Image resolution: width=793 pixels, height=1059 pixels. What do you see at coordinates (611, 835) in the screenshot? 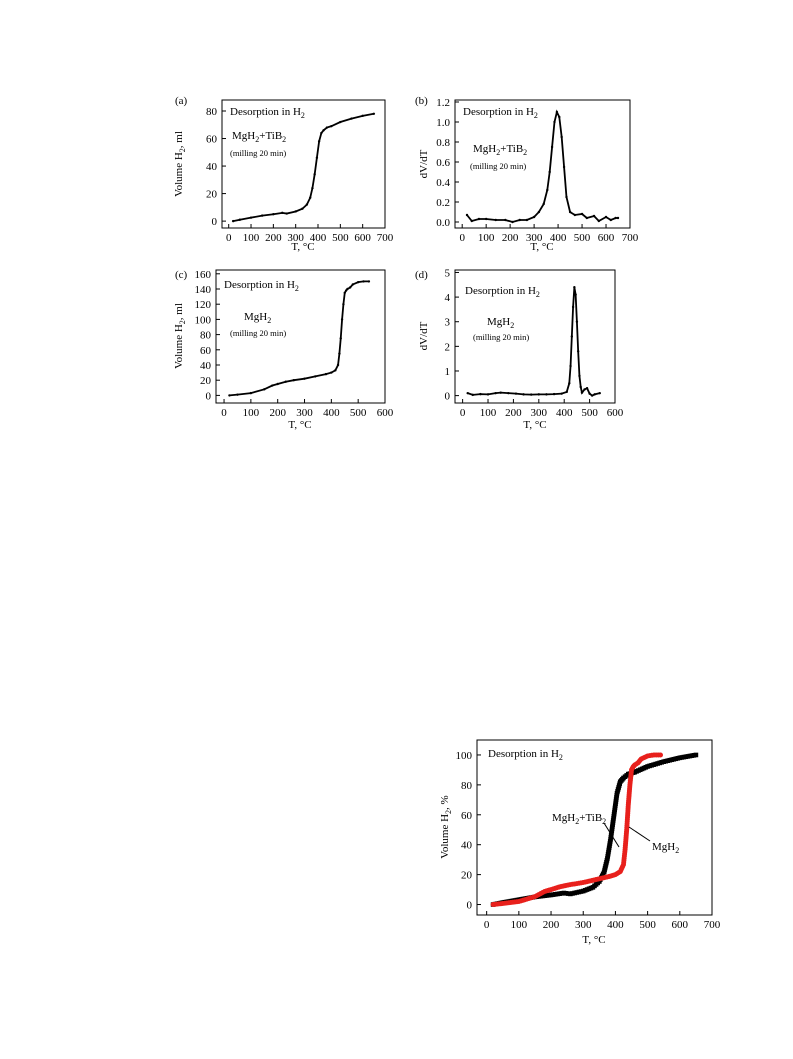
I see `series-label-pointer-mgh2-tib2` at bounding box center [611, 835].